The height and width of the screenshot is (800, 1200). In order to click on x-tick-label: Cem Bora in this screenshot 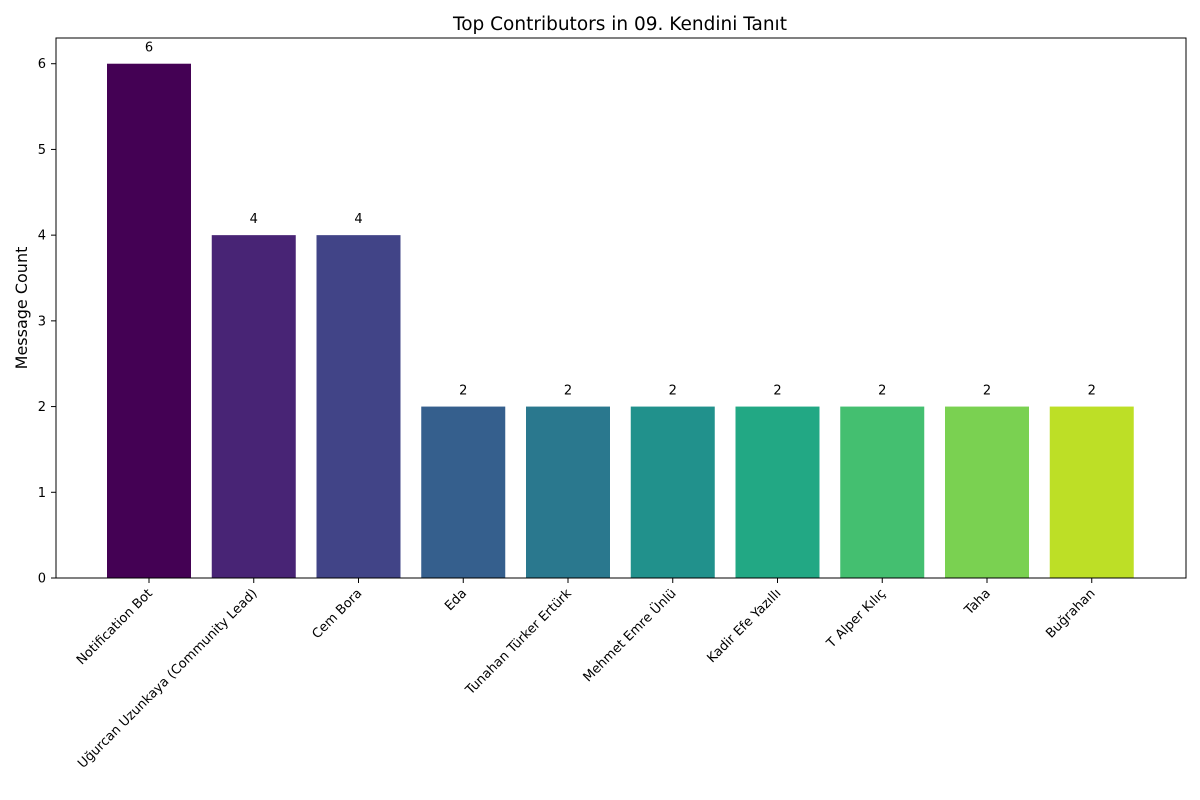, I will do `click(337, 614)`.